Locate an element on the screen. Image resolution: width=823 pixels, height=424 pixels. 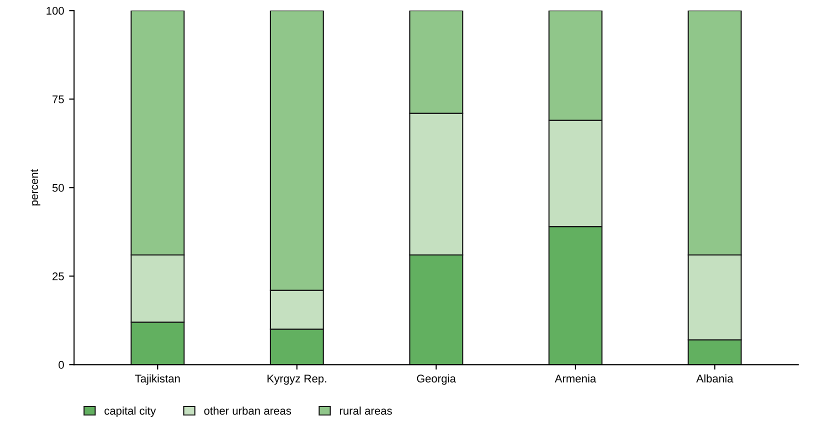
x-tick-label: Albania is located at coordinates (715, 378).